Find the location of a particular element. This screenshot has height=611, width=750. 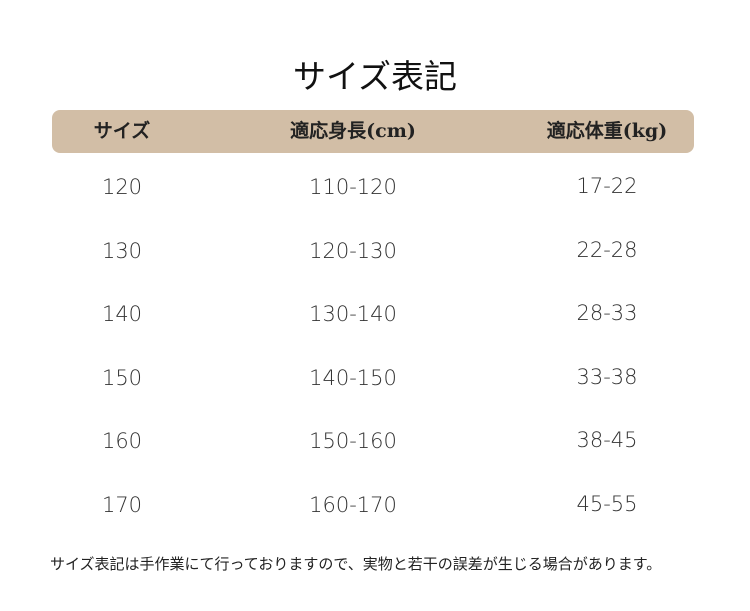

header-cell: サイズ is located at coordinates (122, 131).